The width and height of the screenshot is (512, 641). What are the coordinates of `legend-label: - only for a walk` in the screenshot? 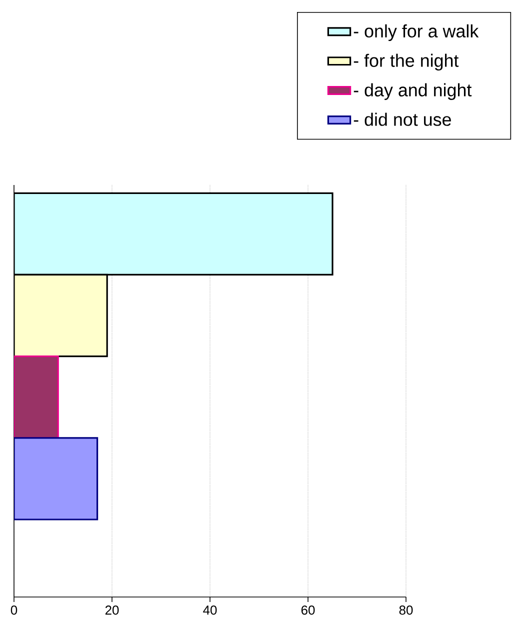 It's located at (416, 33).